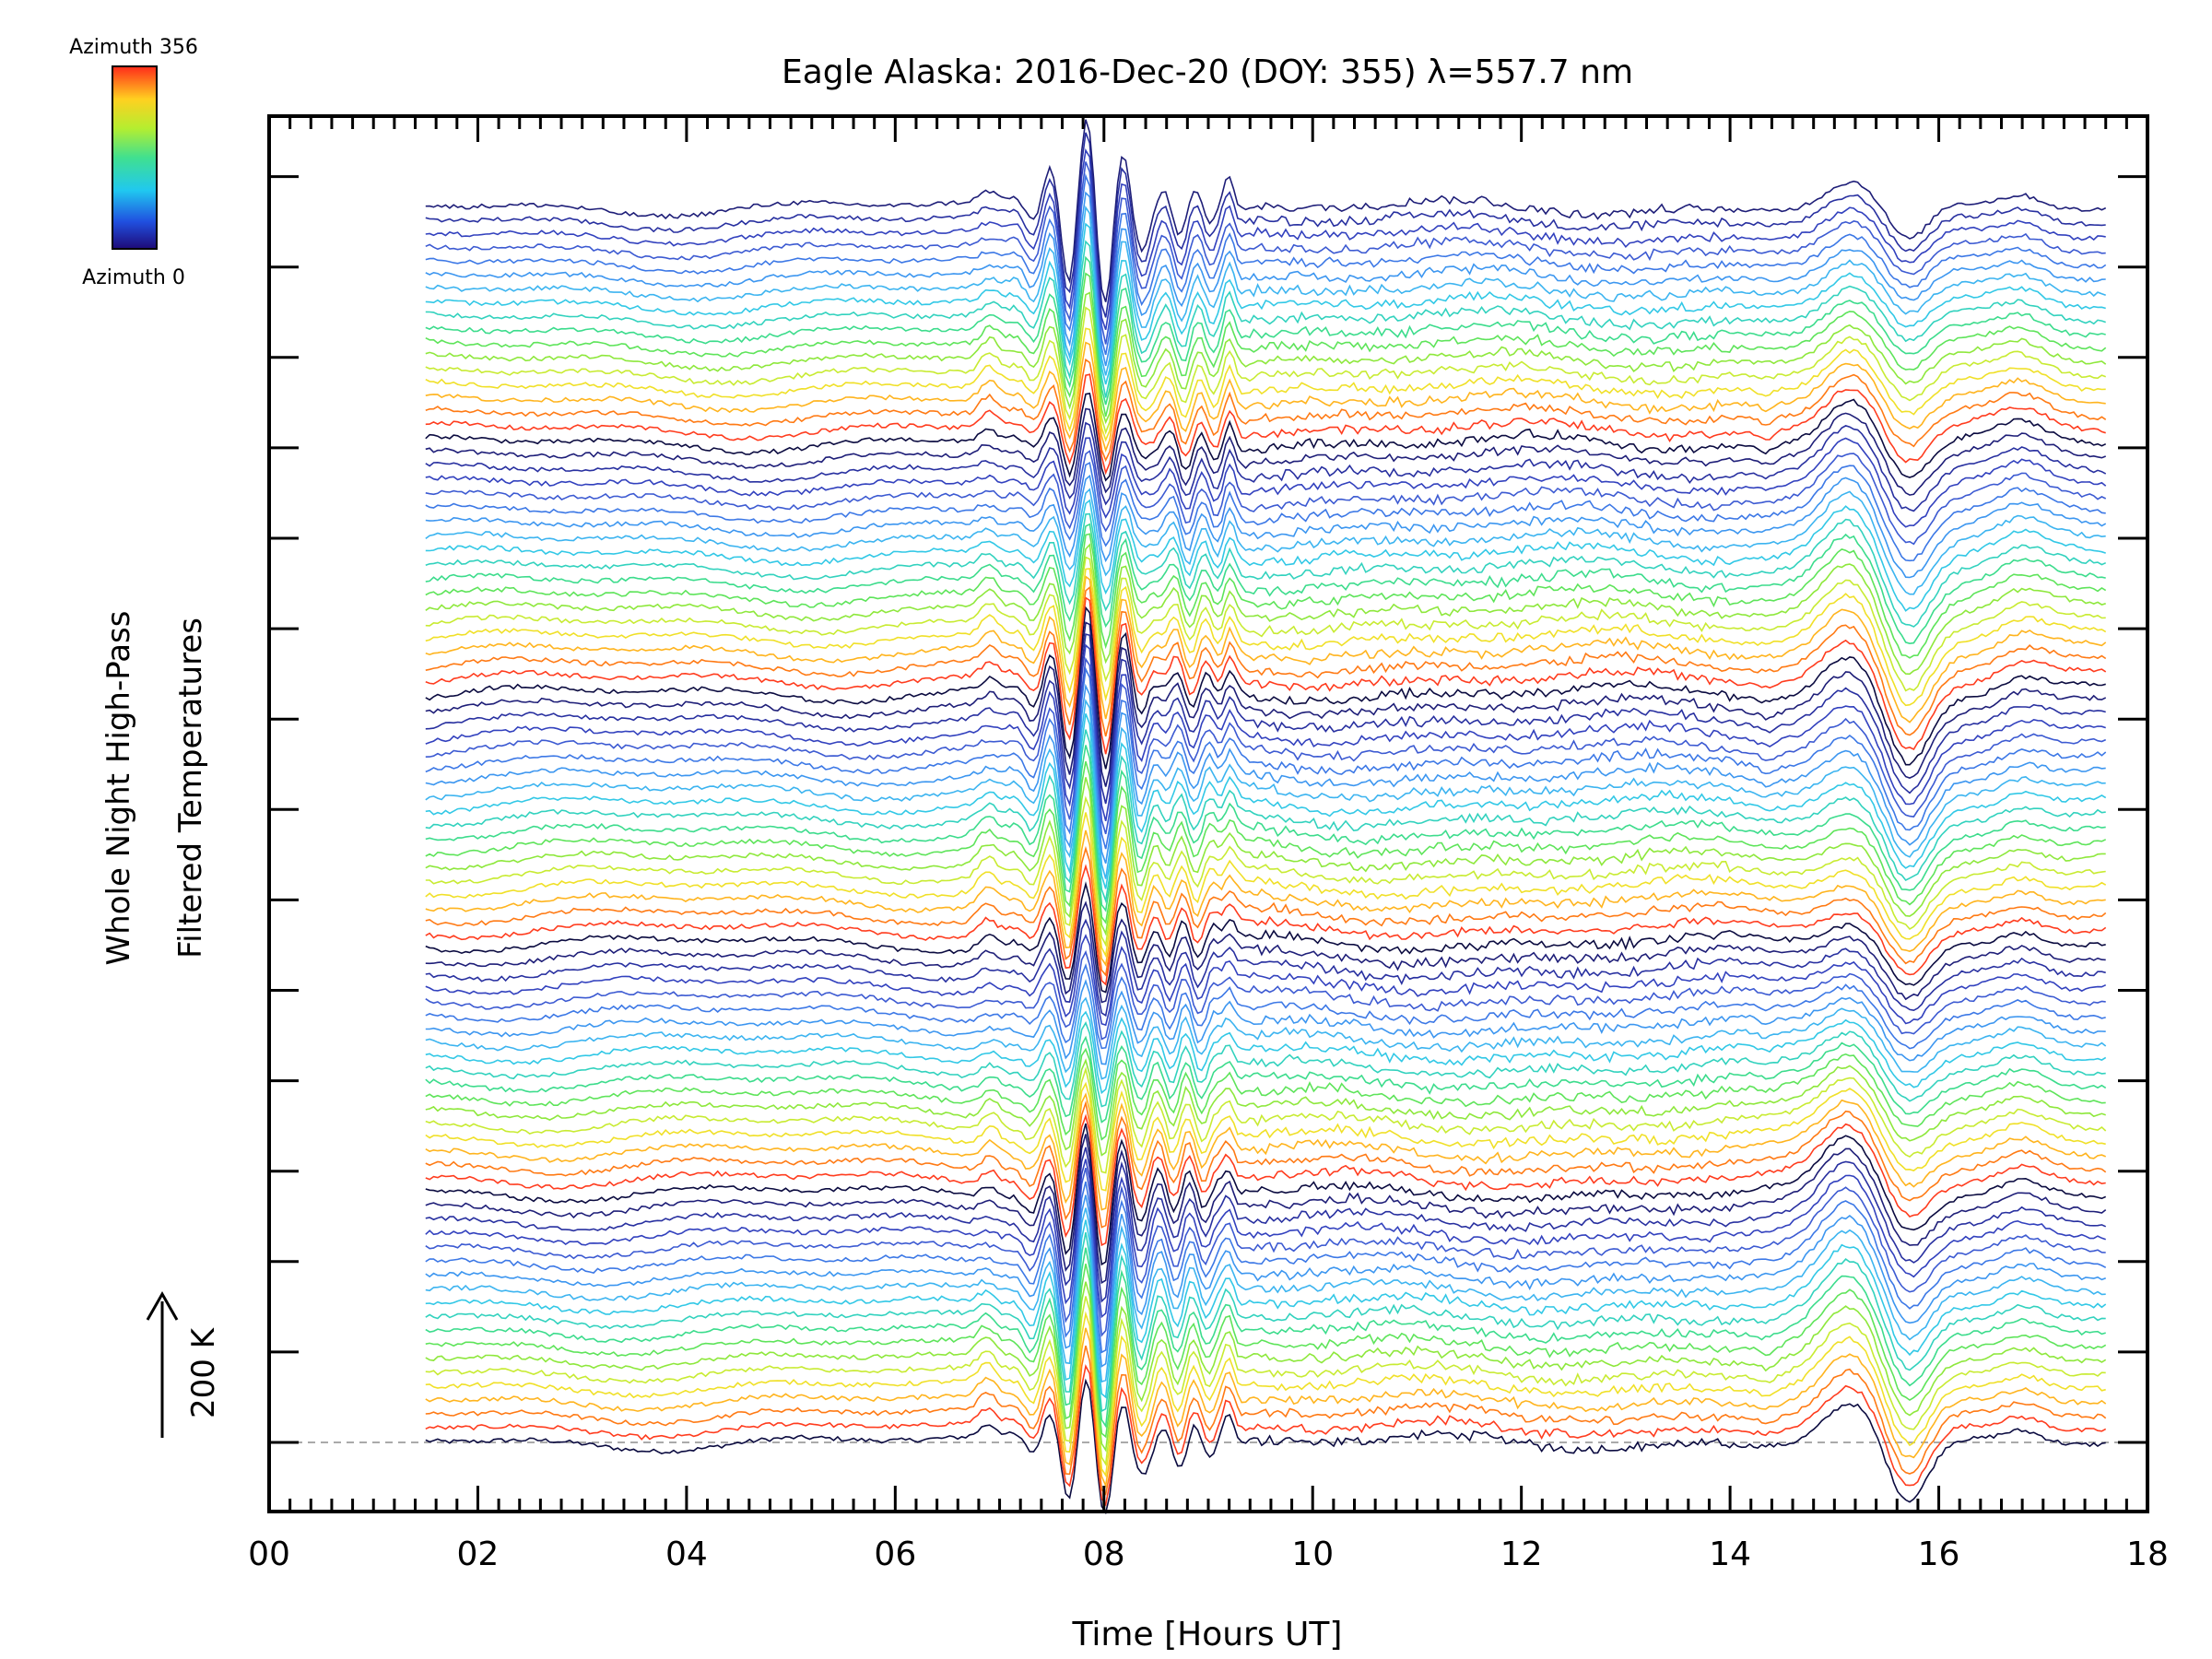 This screenshot has height=1659, width=2212. I want to click on scale-arrow, so click(162, 1364).